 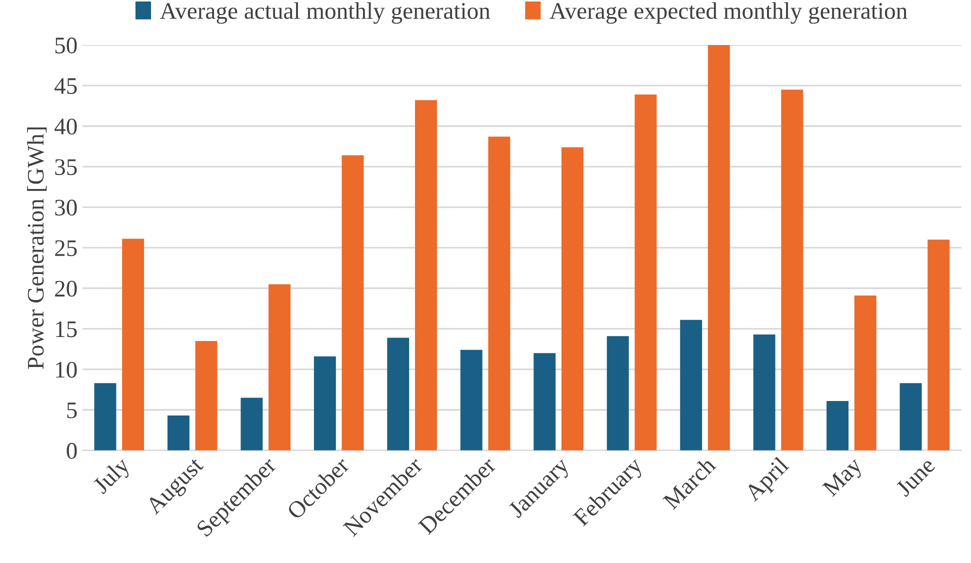 What do you see at coordinates (113, 476) in the screenshot?
I see `x-tick-label: July` at bounding box center [113, 476].